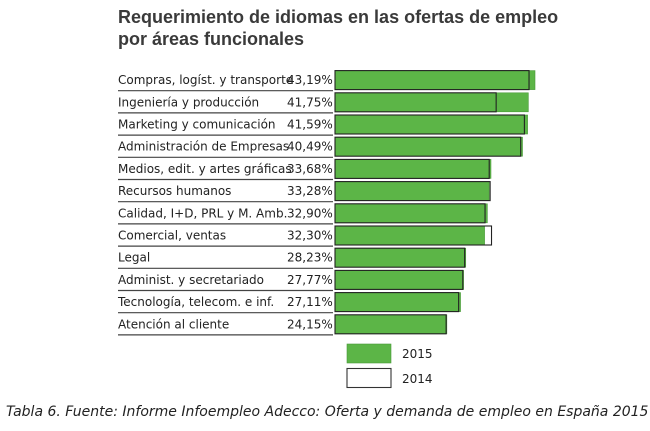 Image resolution: width=650 pixels, height=431 pixels. Describe the element at coordinates (310, 280) in the screenshot. I see `value-label: 27,77%` at that location.